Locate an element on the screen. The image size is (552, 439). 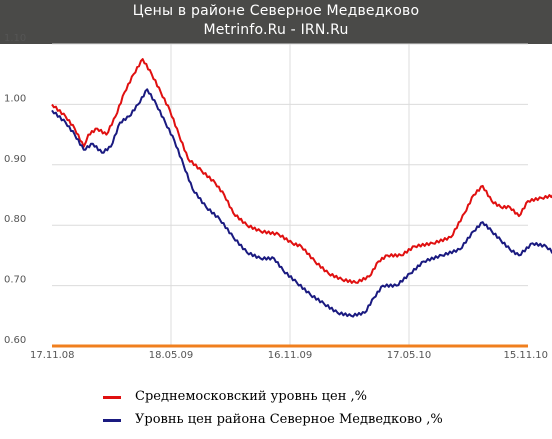
y-tick-label: 0.70 is located at coordinates (15, 280).